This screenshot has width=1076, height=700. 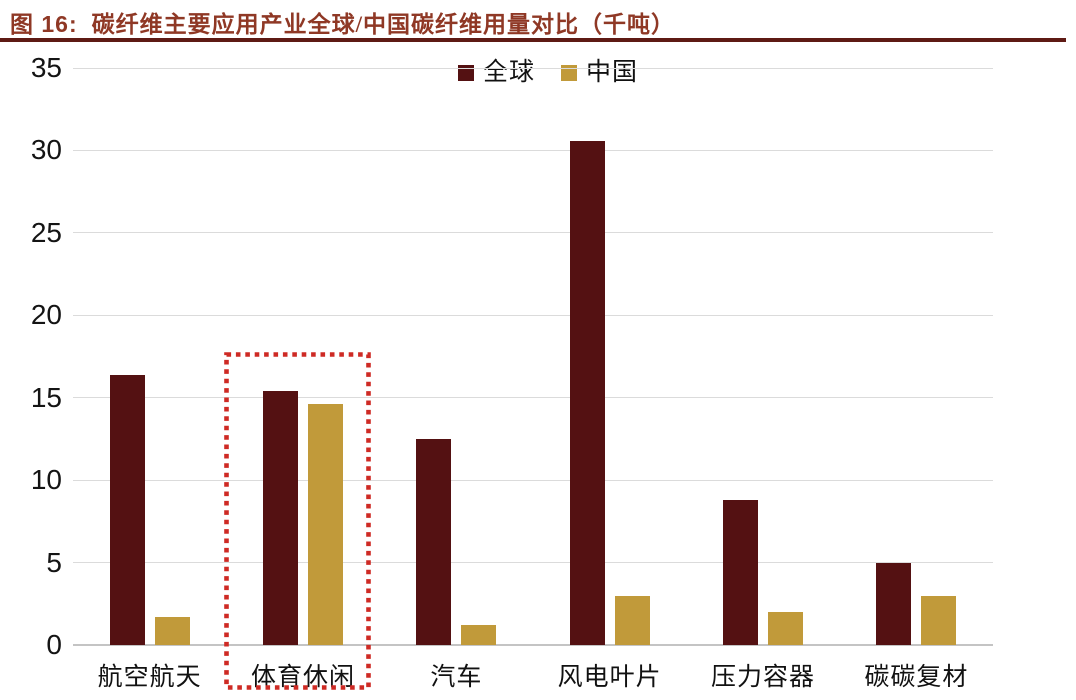 I want to click on legend-swatch-china, so click(x=569, y=73).